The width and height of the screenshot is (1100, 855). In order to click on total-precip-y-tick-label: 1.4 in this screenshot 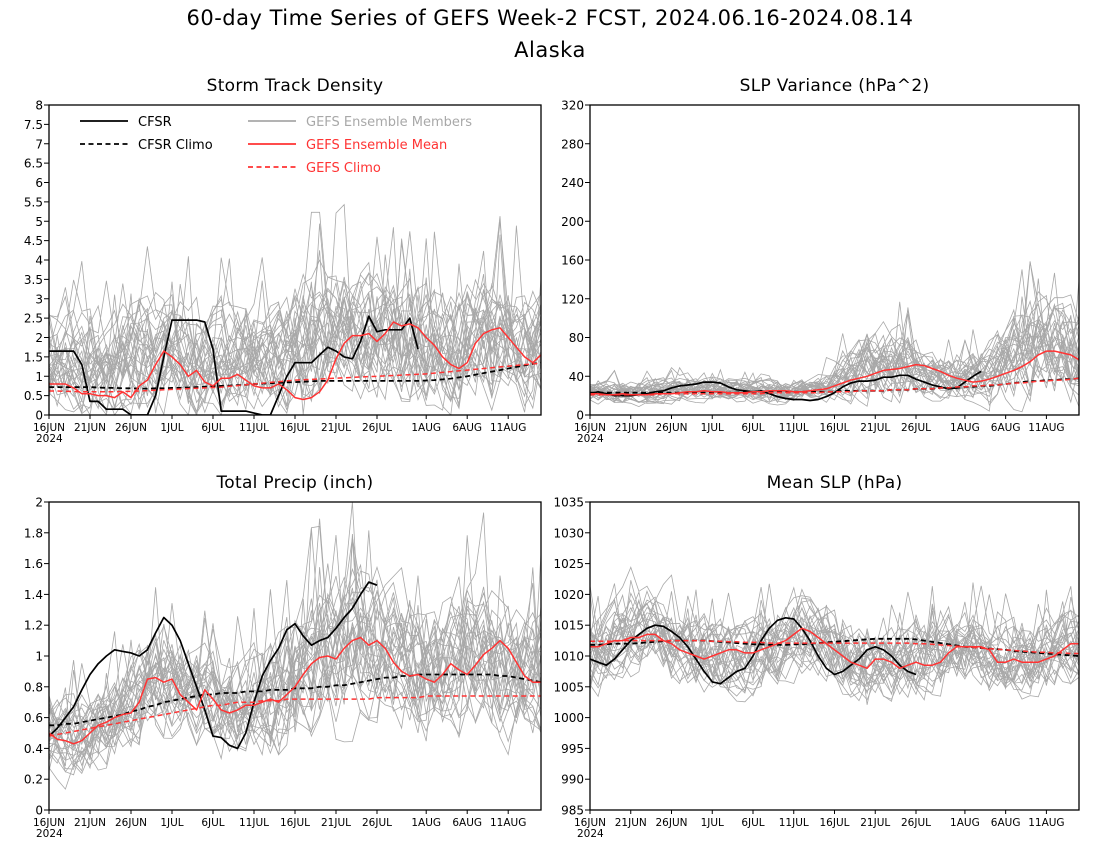, I will do `click(33, 595)`.